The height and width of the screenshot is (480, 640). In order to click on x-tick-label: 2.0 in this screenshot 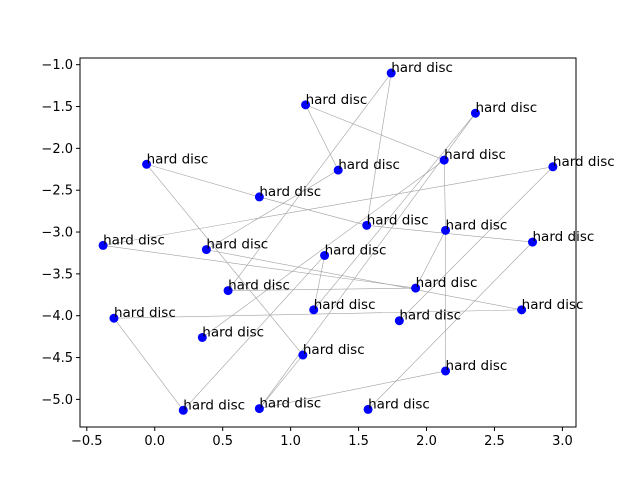, I will do `click(426, 441)`.